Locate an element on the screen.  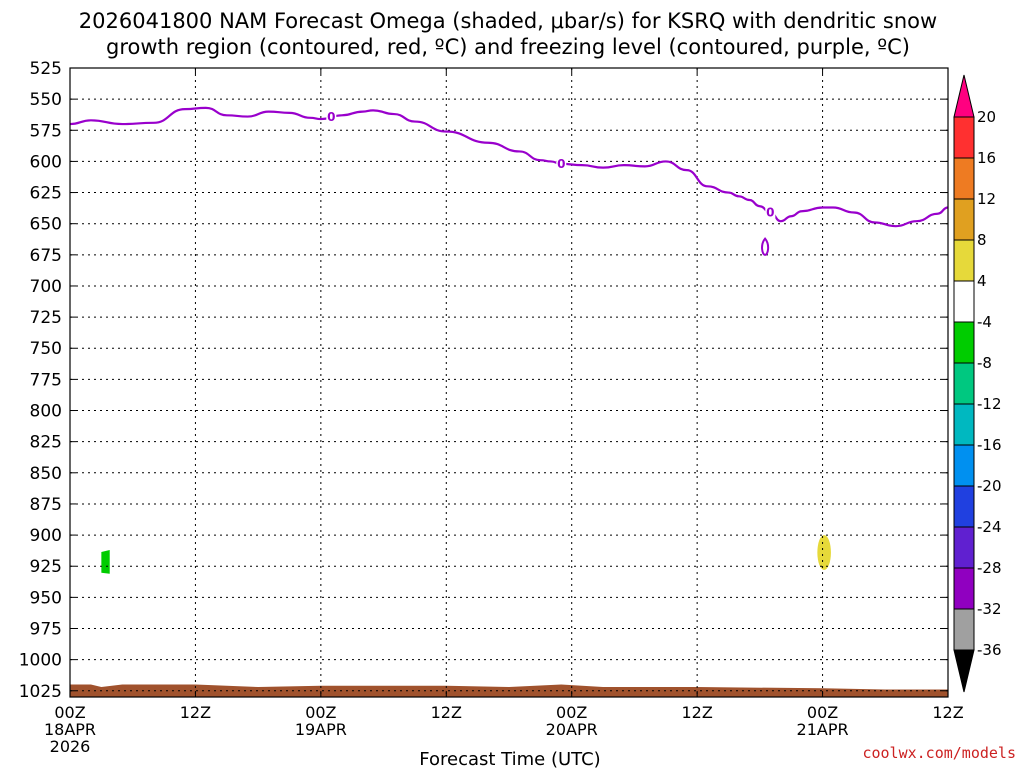
x-axis-label: Forecast Time (UTC) is located at coordinates (509, 758).